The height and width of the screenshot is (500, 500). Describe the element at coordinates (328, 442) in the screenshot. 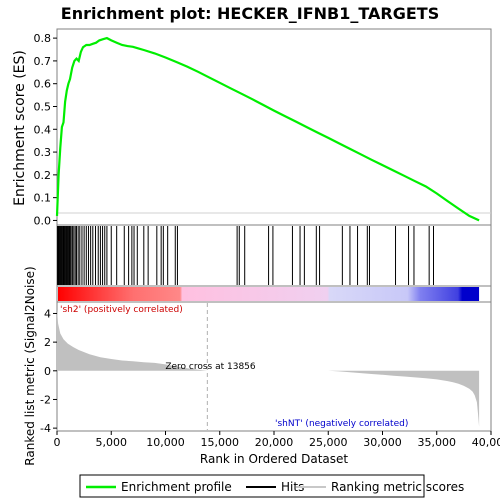

I see `x-tick-label: 25,000` at that location.